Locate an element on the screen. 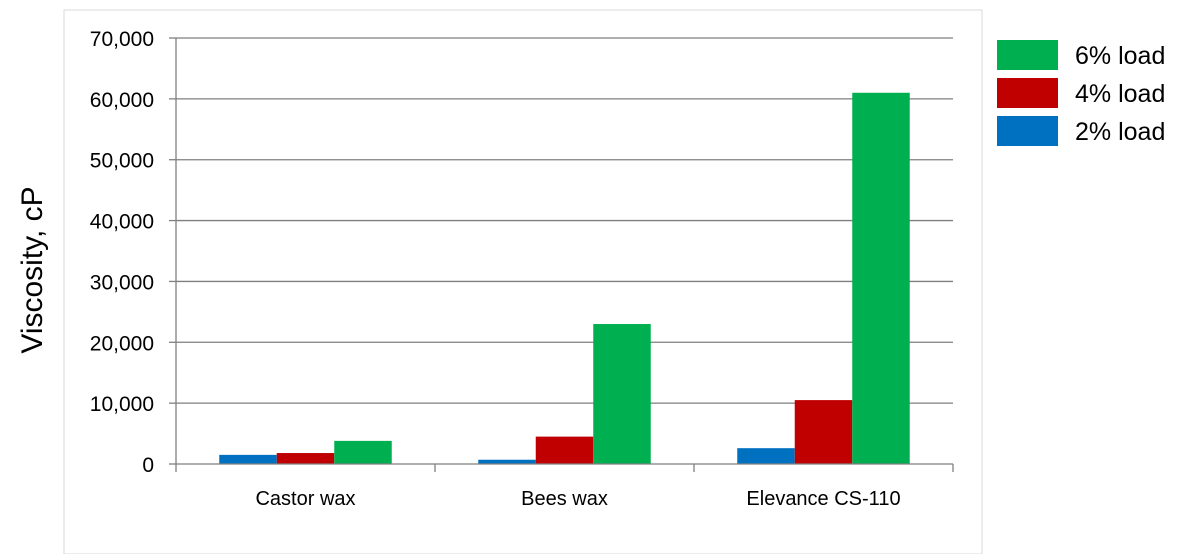 This screenshot has width=1178, height=559. legend: 6% load 4% load 2% load is located at coordinates (1081, 93).